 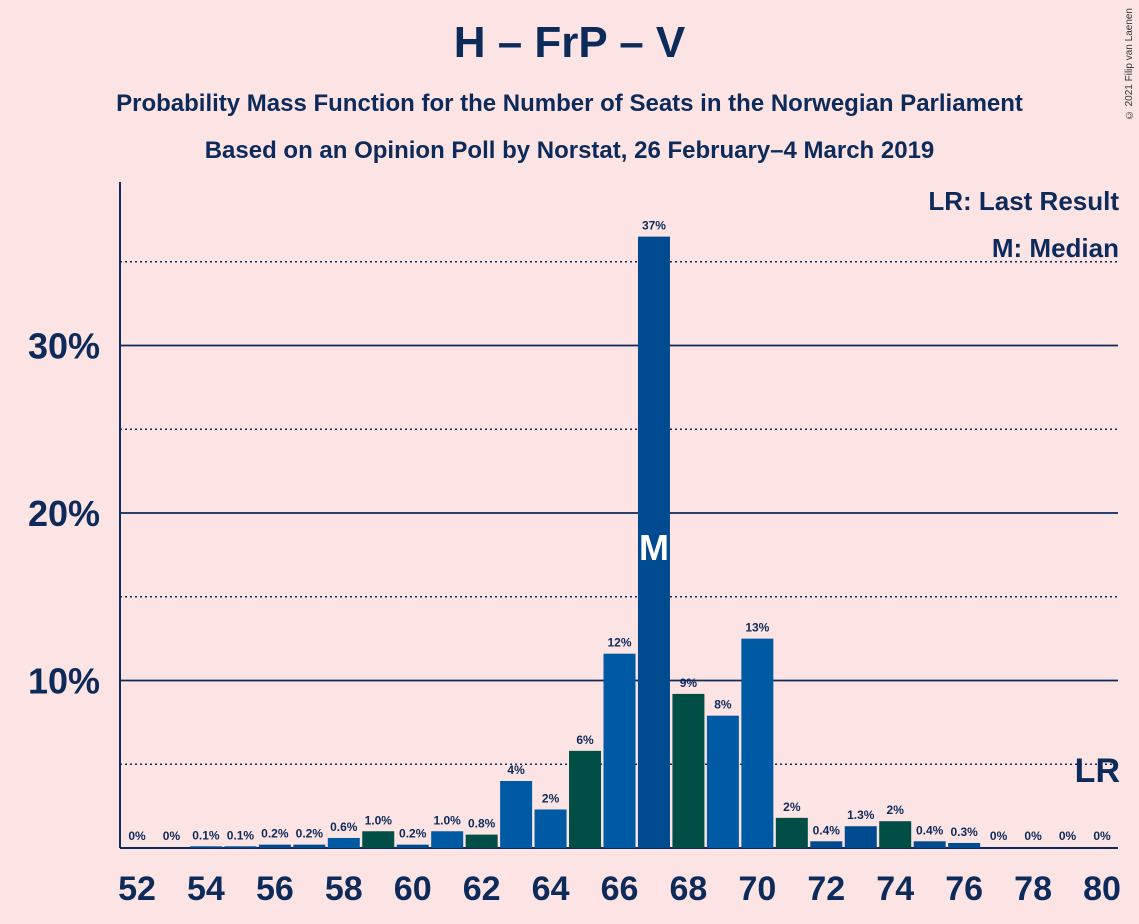 What do you see at coordinates (689, 889) in the screenshot?
I see `x-tick-label: 68` at bounding box center [689, 889].